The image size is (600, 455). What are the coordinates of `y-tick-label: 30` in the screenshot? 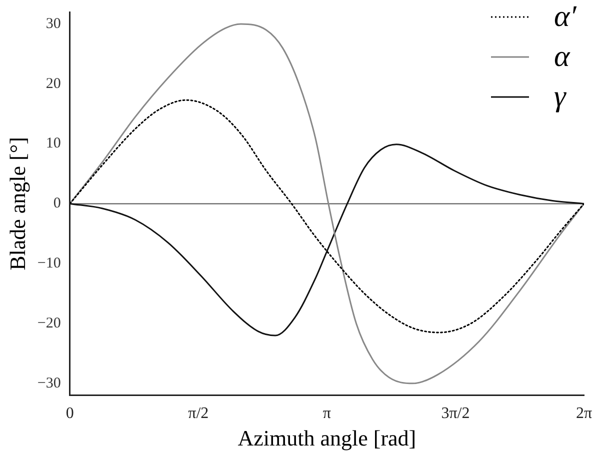 It's located at (53, 24).